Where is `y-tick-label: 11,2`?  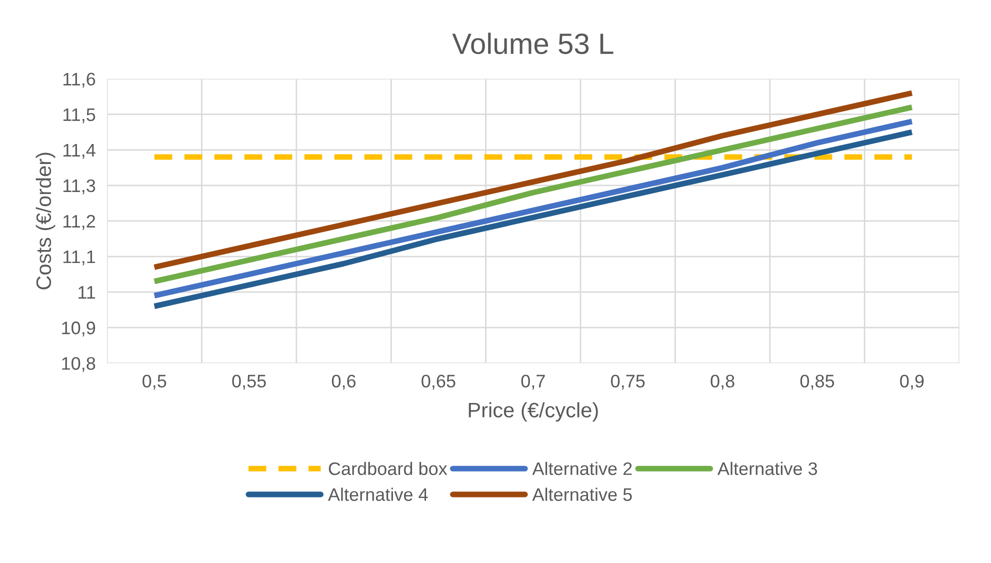 y-tick-label: 11,2 is located at coordinates (79, 222).